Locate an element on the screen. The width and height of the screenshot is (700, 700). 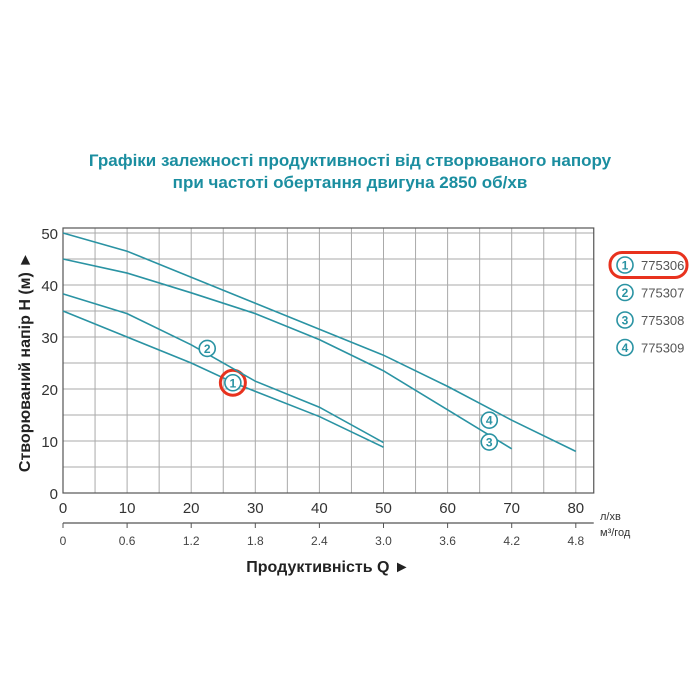
y-tick-label: 30 is located at coordinates (49, 338).